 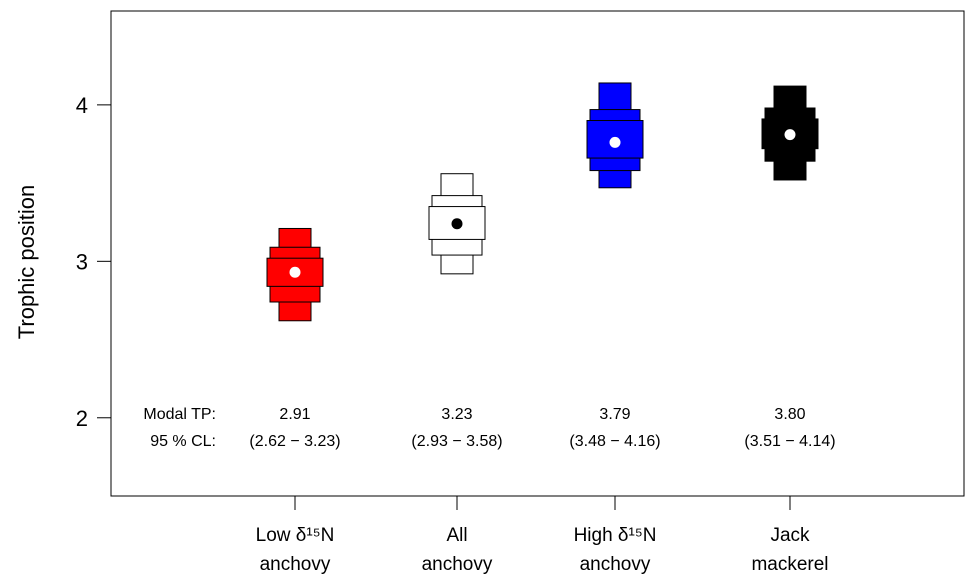 I want to click on modal-tp-row-label: Modal TP:, so click(x=179, y=414).